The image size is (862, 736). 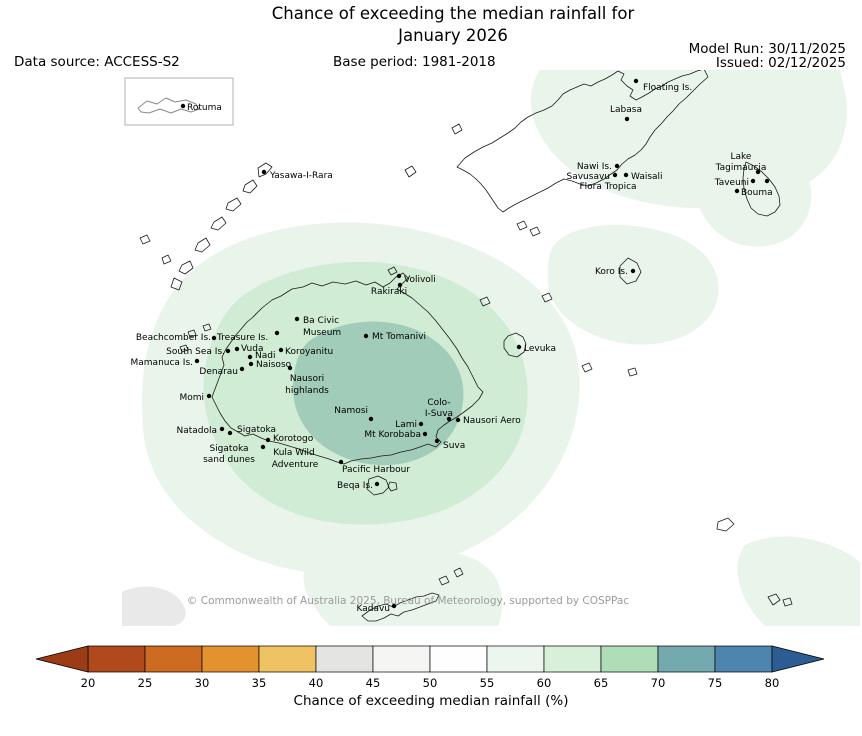 I want to click on place-label: Natadola, so click(x=196, y=431).